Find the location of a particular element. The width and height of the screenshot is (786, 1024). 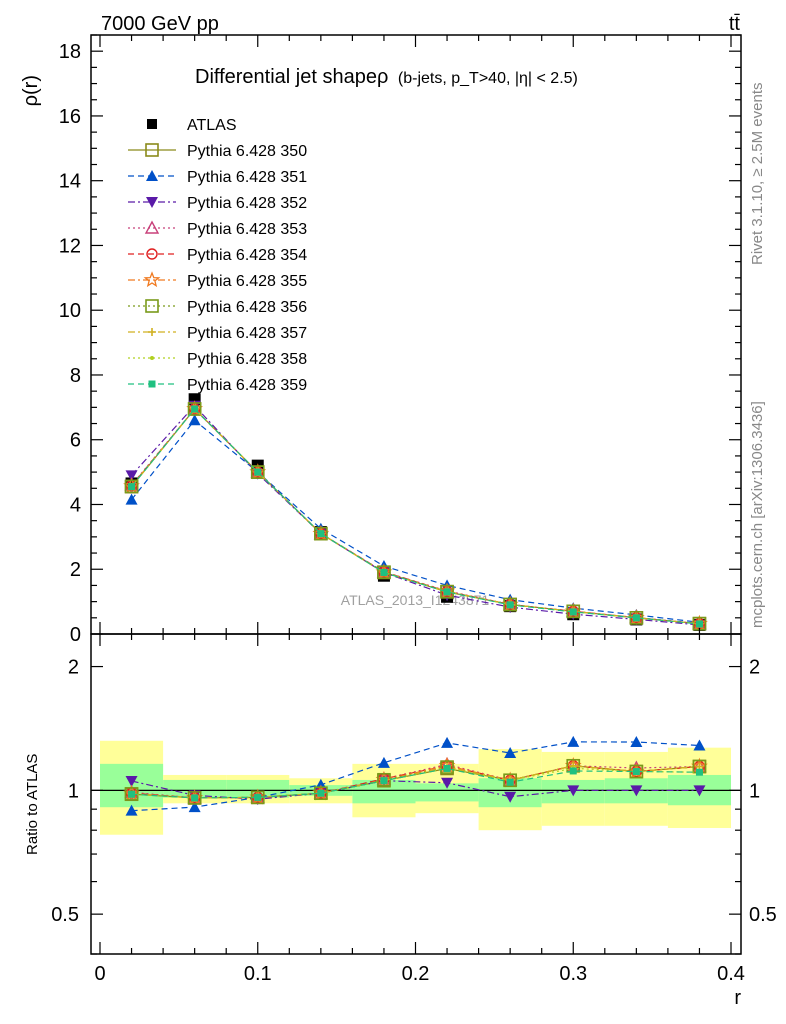

legend-entry: ATLAS is located at coordinates (192, 125).